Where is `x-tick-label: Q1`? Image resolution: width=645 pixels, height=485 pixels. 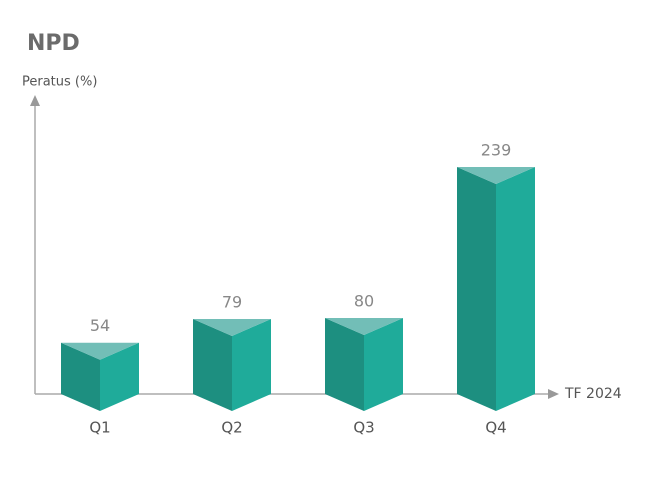
x-tick-label: Q1 is located at coordinates (99, 428).